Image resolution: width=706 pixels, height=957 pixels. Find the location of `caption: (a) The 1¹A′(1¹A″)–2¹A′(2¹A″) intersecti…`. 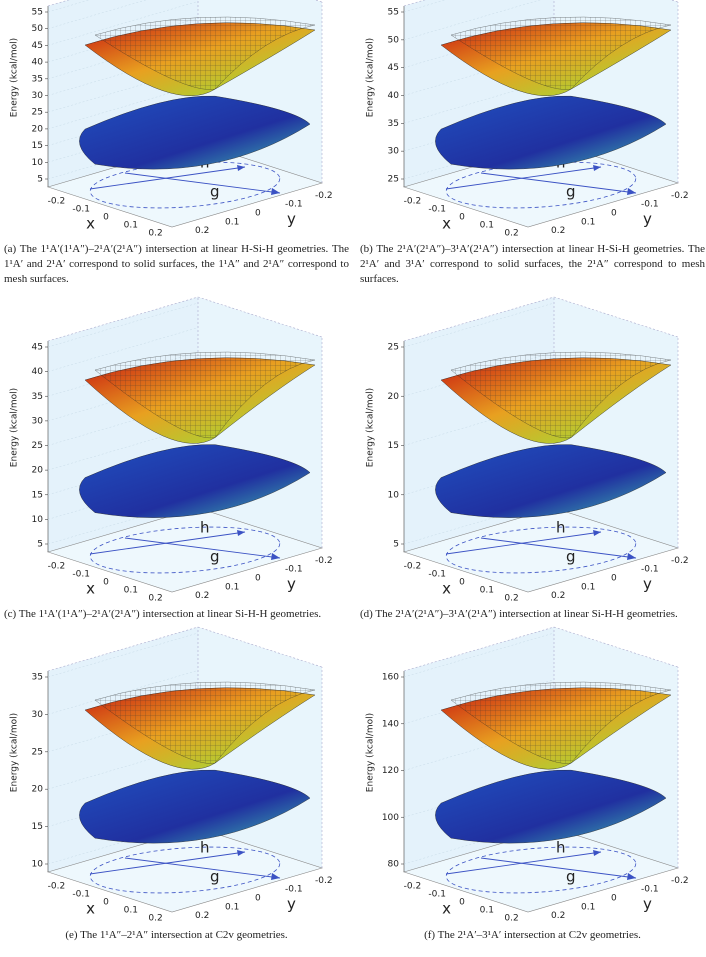

caption: (a) The 1¹A′(1¹A″)–2¹A′(2¹A″) intersecti… is located at coordinates (176, 264).